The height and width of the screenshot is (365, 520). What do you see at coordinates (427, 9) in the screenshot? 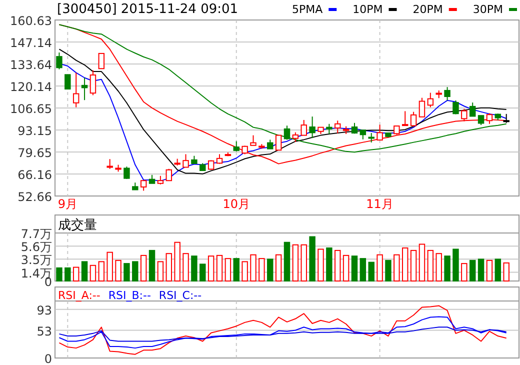
I see `legend-label: 20PM` at bounding box center [427, 9].